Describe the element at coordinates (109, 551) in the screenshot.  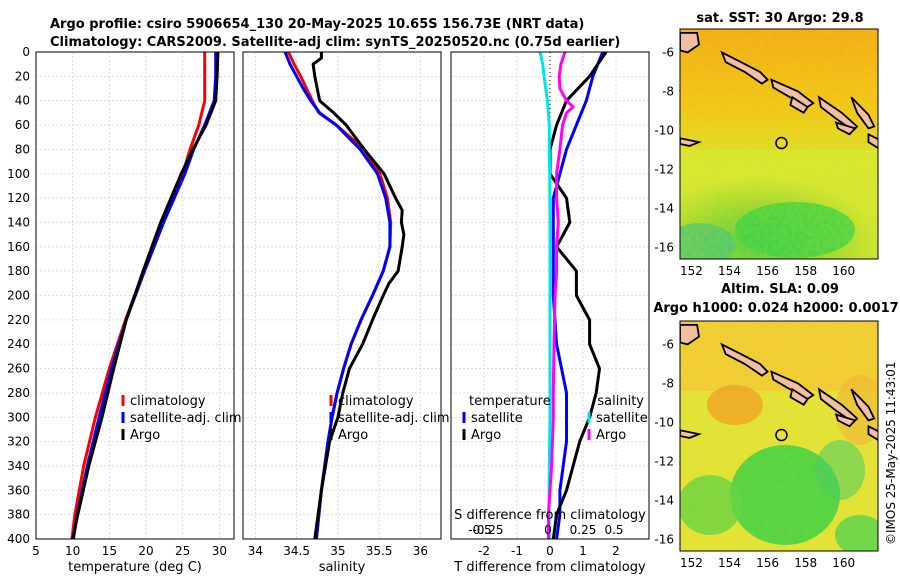
I see `x-tick-label: 15` at that location.